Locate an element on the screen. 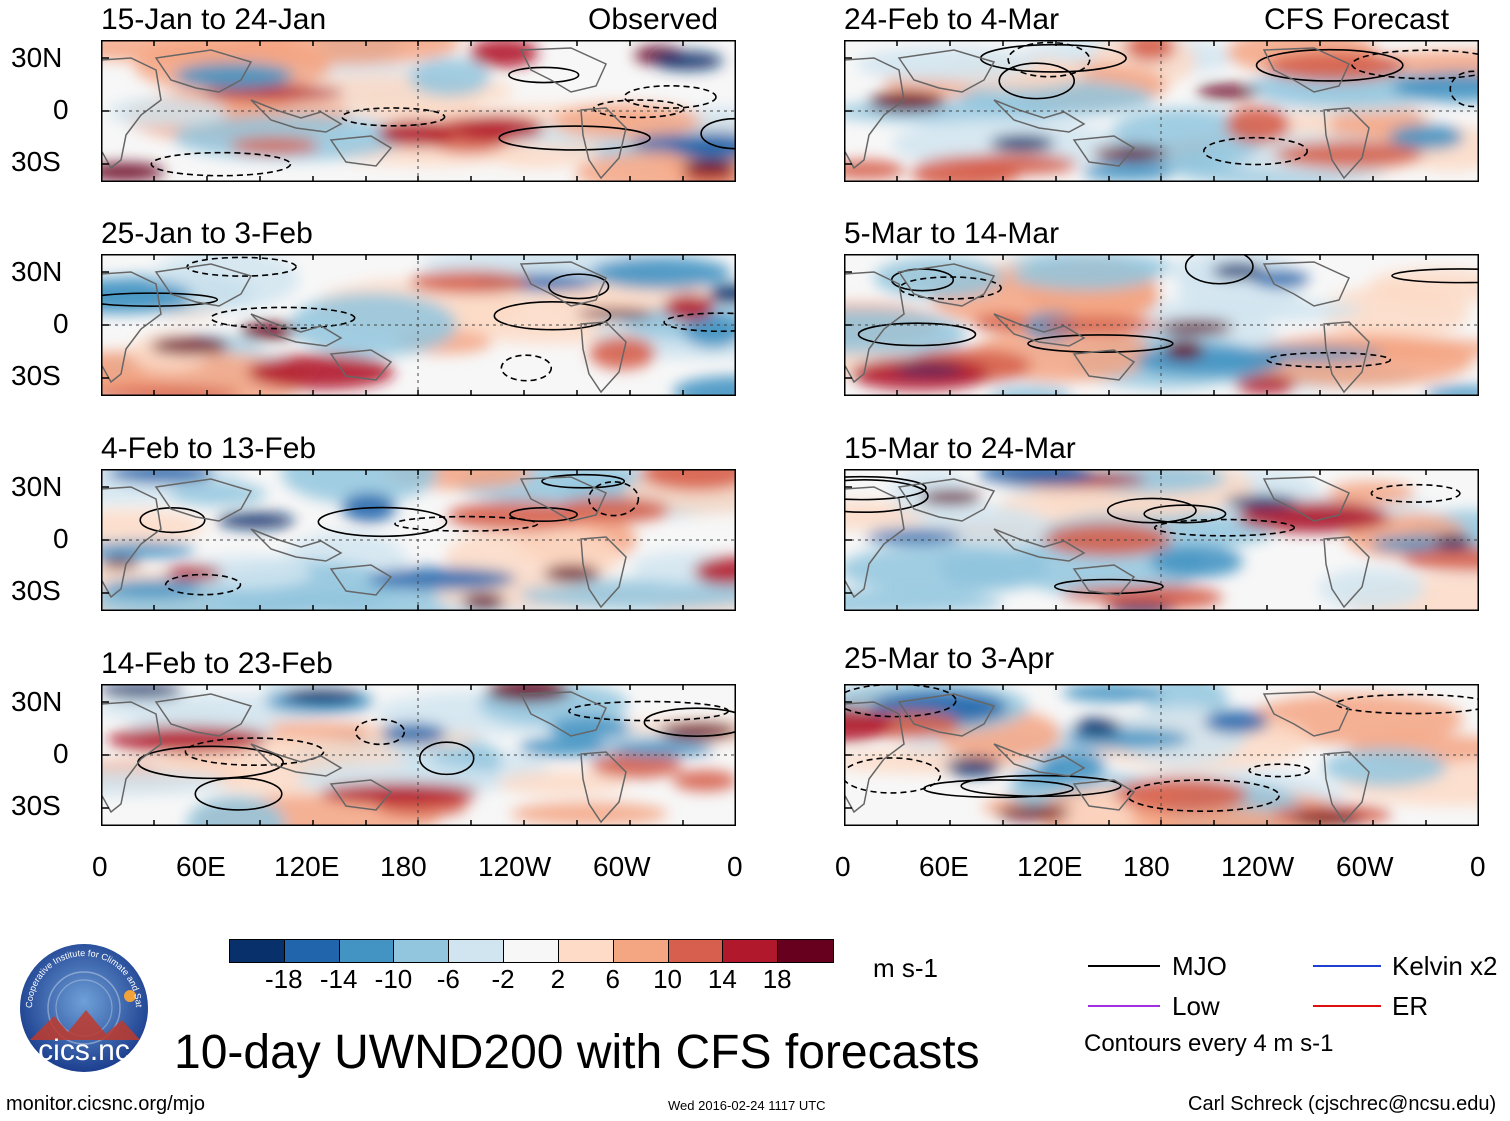  units-label: m s-1 is located at coordinates (905, 968).